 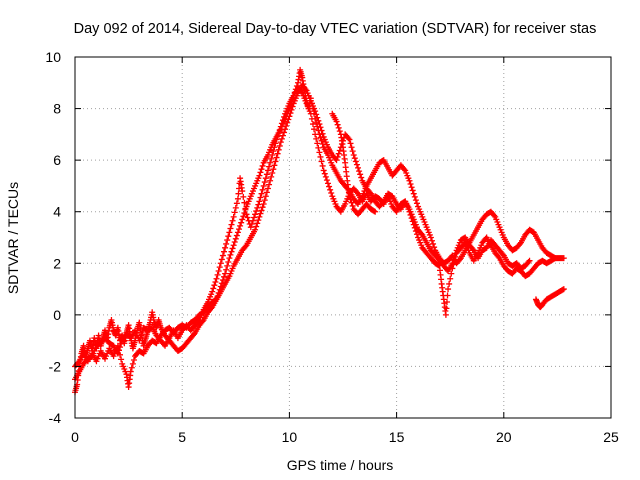 What do you see at coordinates (340, 465) in the screenshot?
I see `x-axis-label: GPS time / hours` at bounding box center [340, 465].